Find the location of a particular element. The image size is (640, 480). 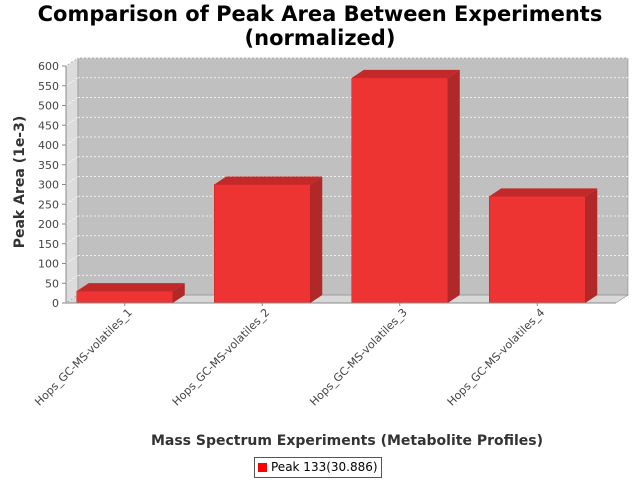

y-tick-label: 350 is located at coordinates (48, 165).